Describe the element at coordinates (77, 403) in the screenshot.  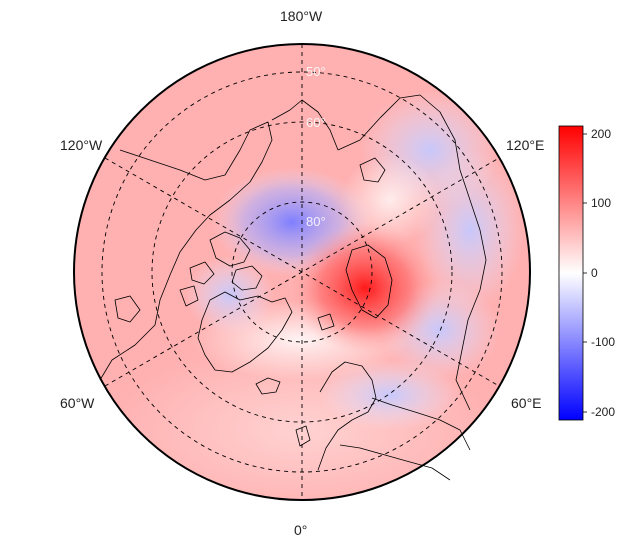
I see `lon-label-60w: 60°W` at that location.